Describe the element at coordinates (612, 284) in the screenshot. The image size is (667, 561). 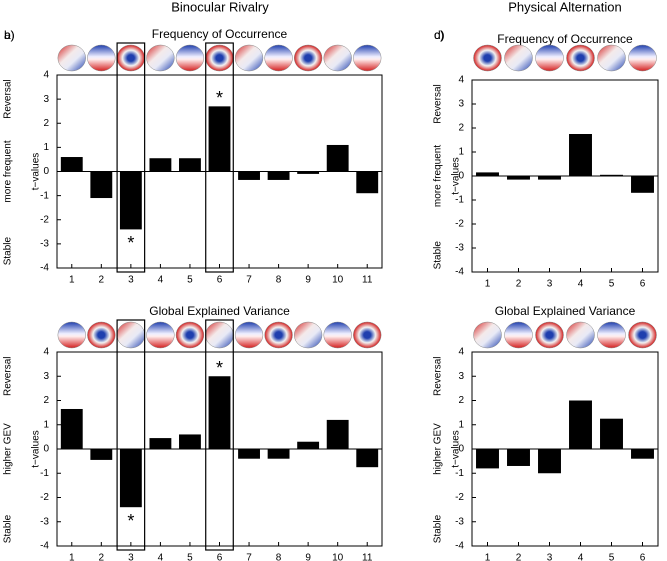
I see `x-tick-label: 5` at that location.